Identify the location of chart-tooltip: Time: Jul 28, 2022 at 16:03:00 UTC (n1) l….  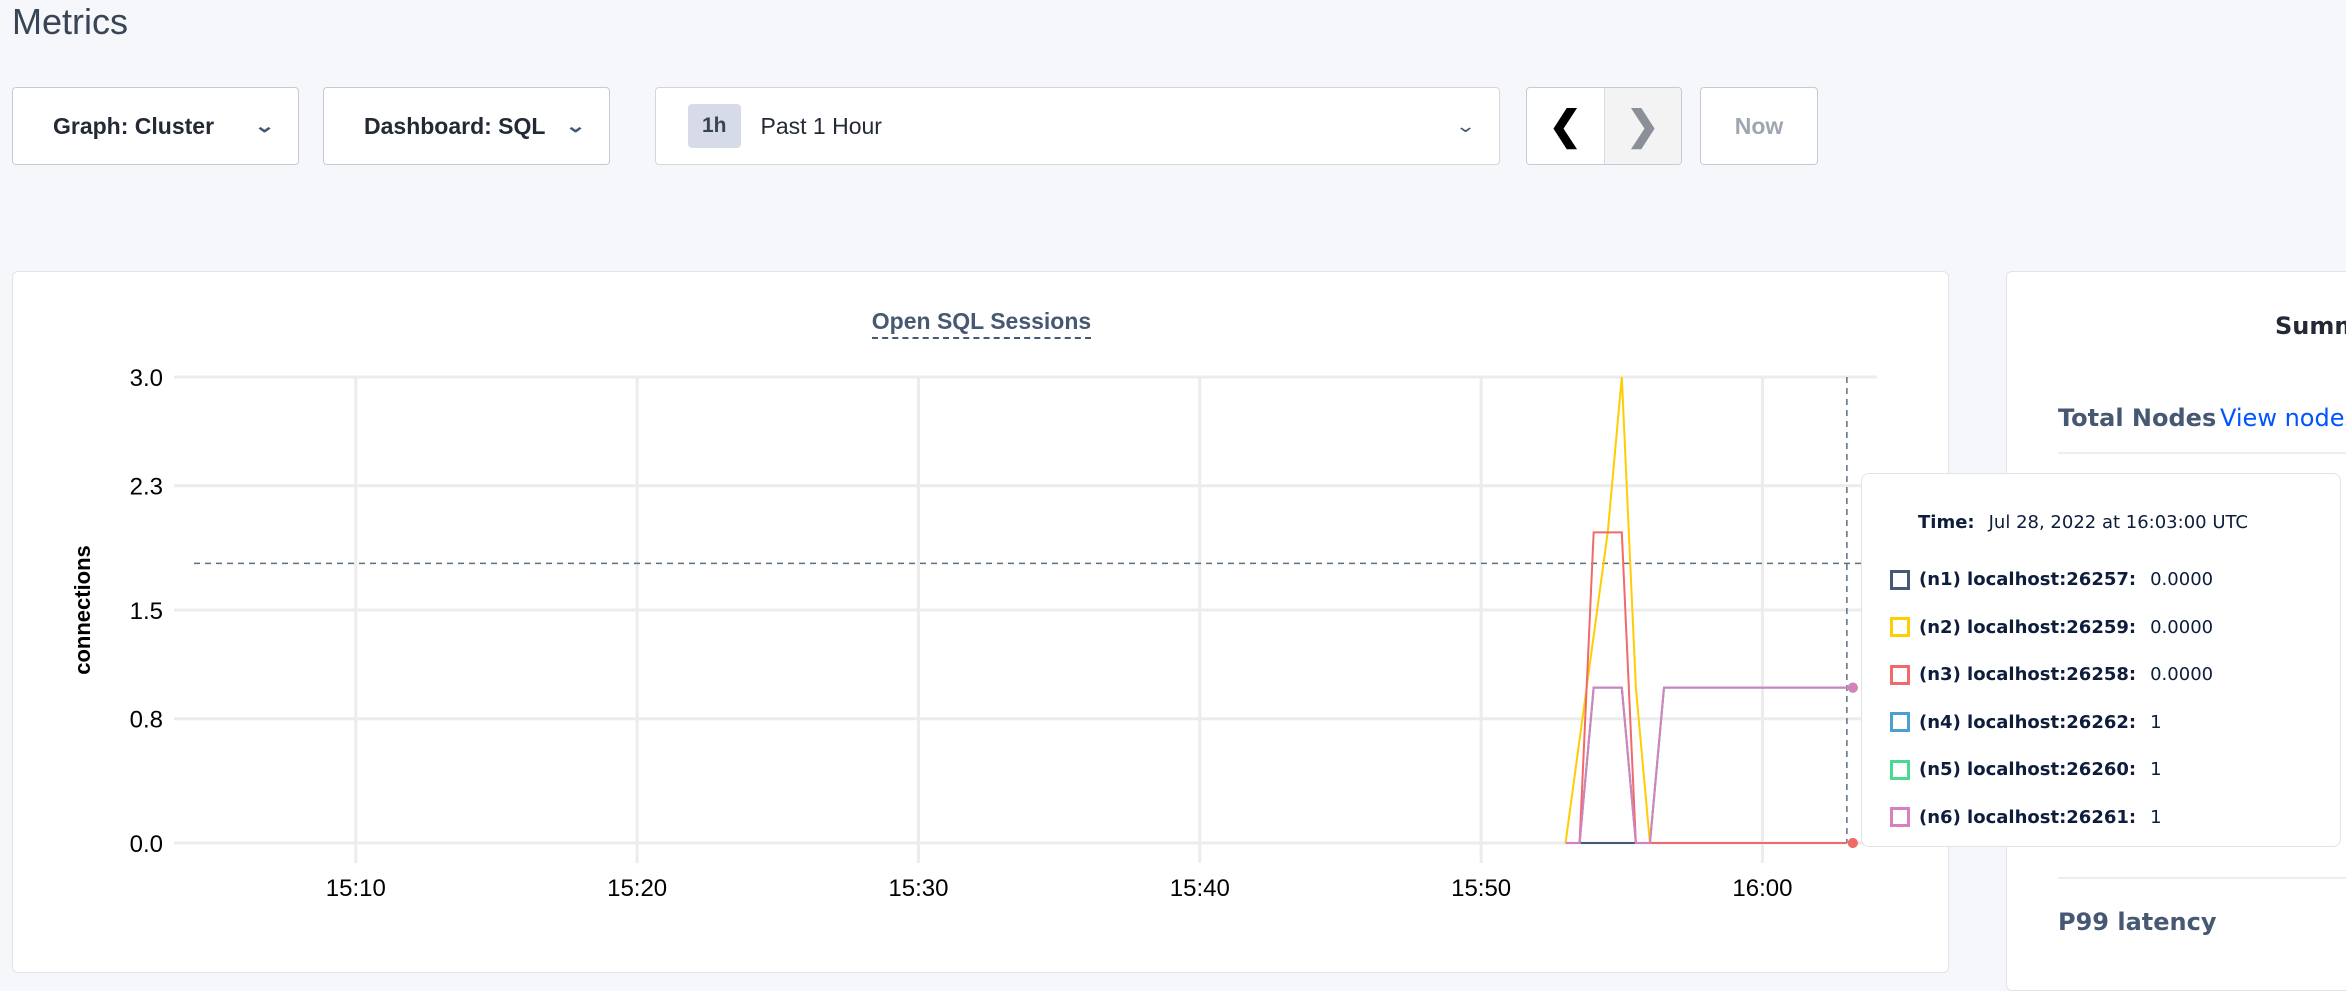
(2101, 660).